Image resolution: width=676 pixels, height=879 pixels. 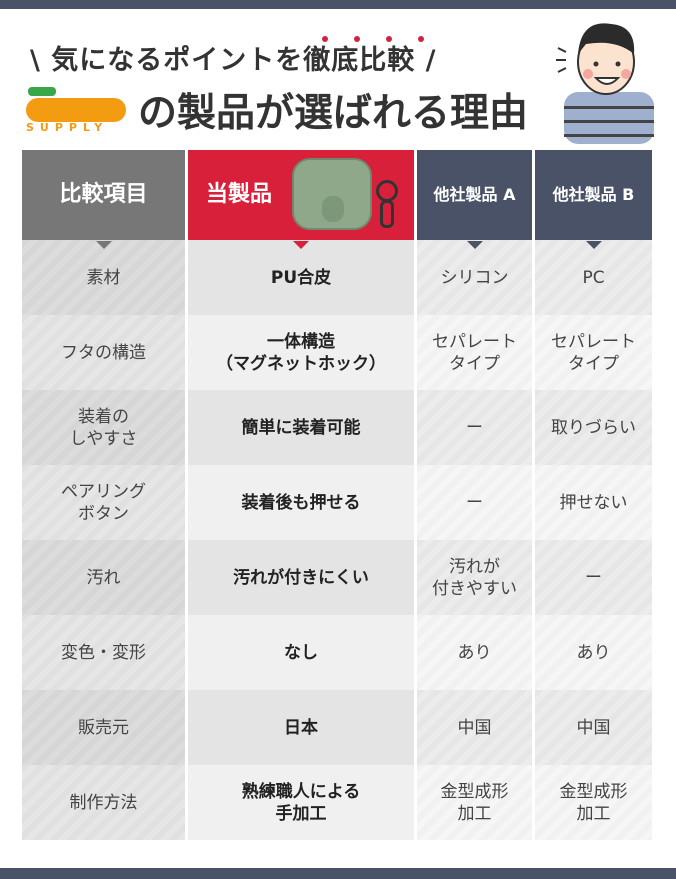 What do you see at coordinates (332, 194) in the screenshot?
I see `earbuds-case-image` at bounding box center [332, 194].